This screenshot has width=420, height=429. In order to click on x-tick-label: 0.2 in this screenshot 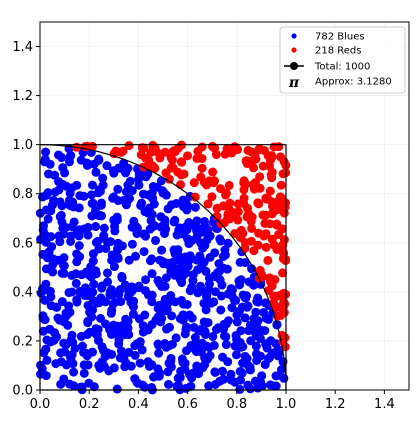, I will do `click(89, 404)`.